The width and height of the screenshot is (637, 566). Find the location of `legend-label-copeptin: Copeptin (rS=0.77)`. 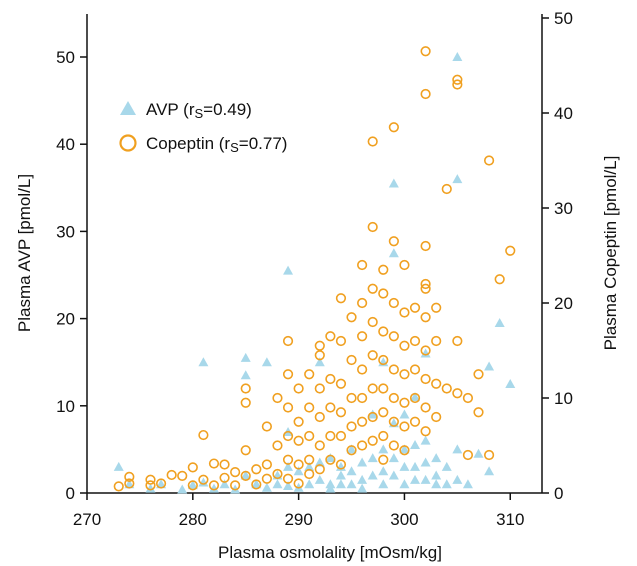

legend-label-copeptin: Copeptin (rS=0.77) is located at coordinates (216, 144).